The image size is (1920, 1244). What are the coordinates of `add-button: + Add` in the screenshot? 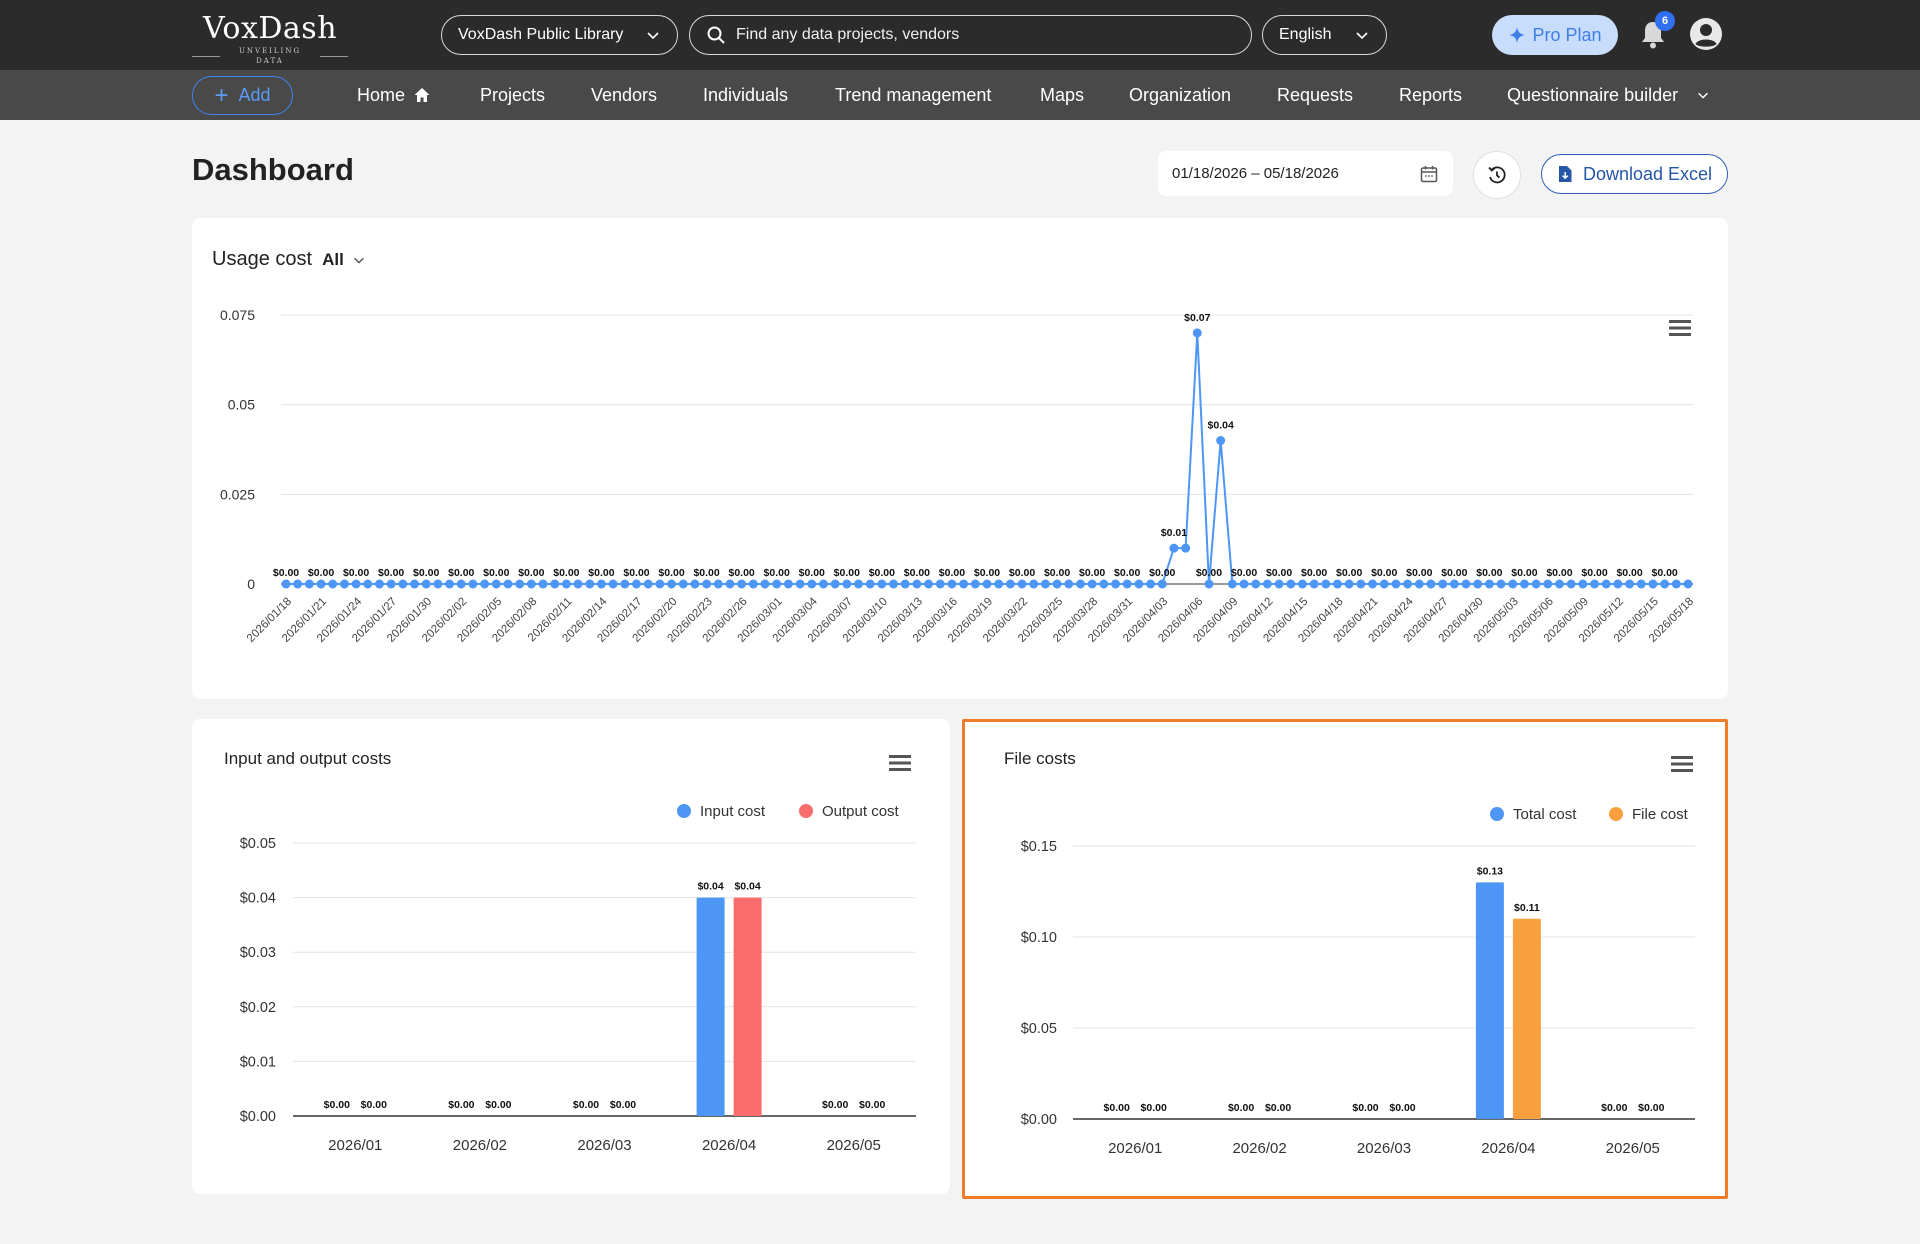 It's located at (242, 95).